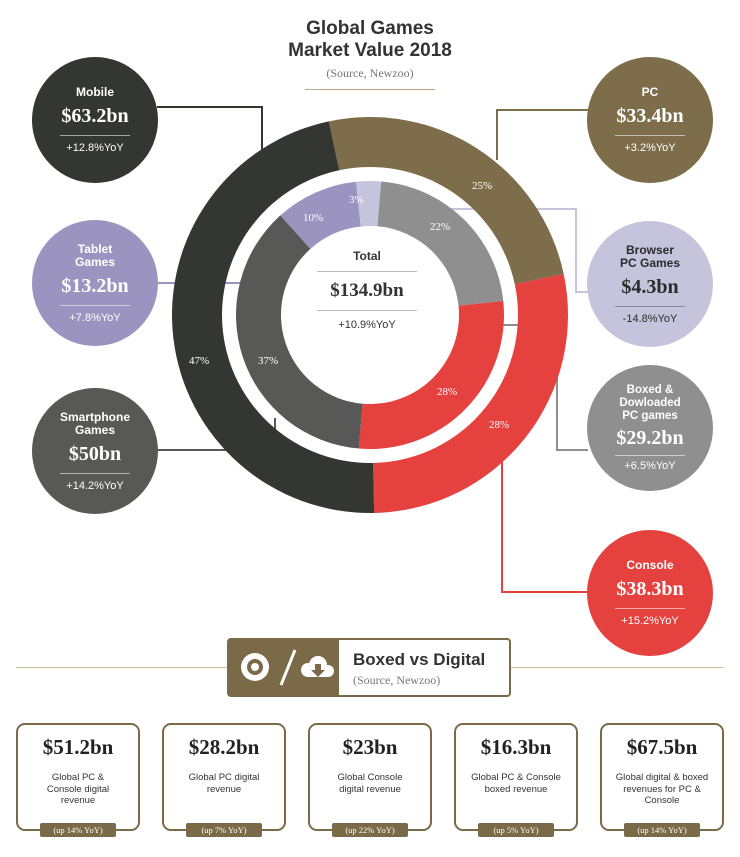 This screenshot has height=857, width=740. What do you see at coordinates (95, 458) in the screenshot?
I see `bubble-smartphone-value: $50bn` at bounding box center [95, 458].